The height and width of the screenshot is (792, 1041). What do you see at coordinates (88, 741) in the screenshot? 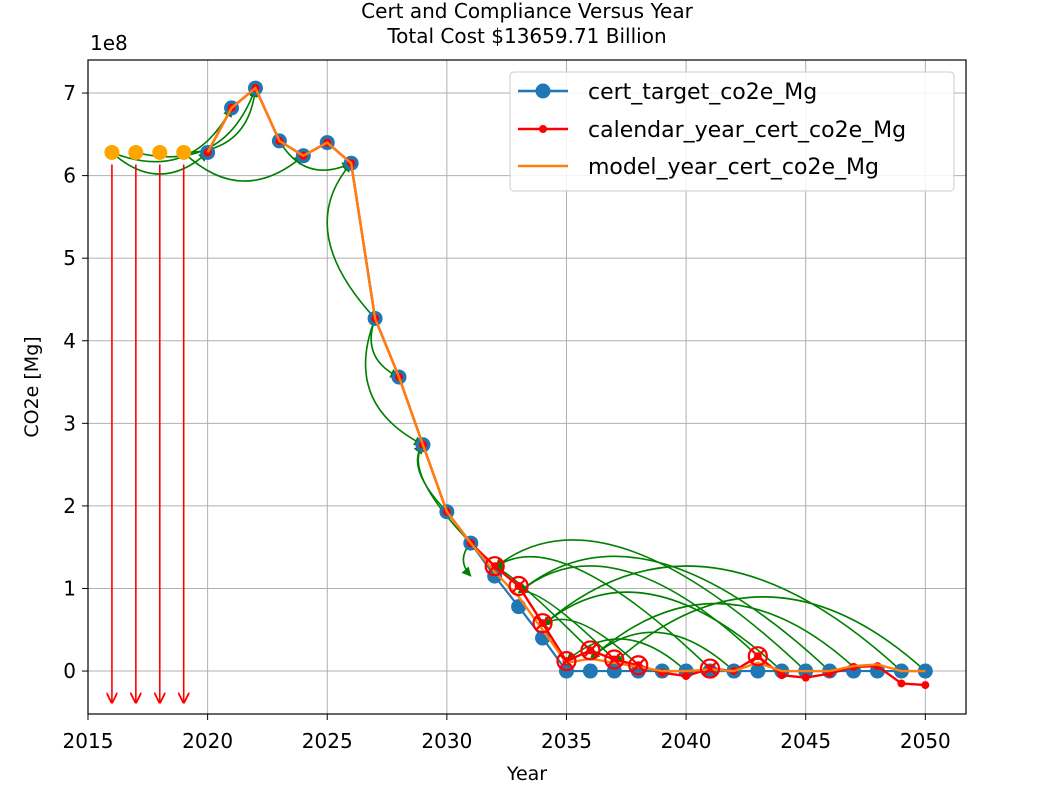
I see `x-tick-label: 2015` at bounding box center [88, 741].